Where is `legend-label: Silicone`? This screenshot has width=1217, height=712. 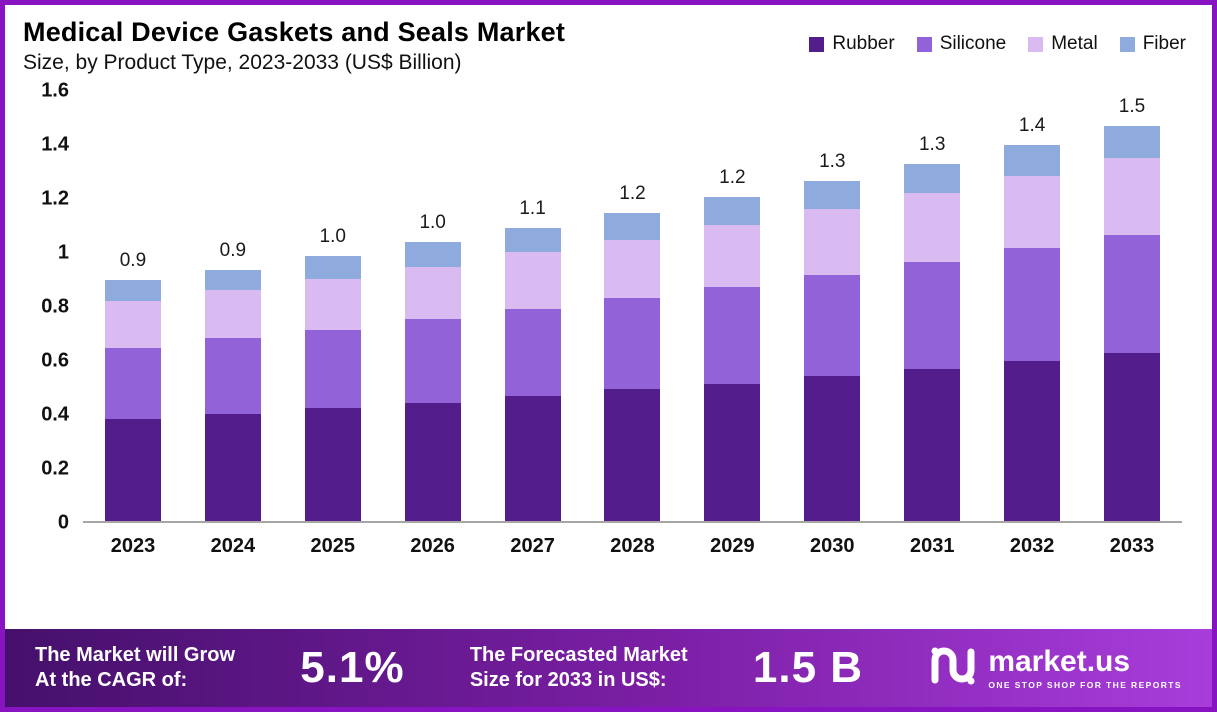
legend-label: Silicone is located at coordinates (973, 43).